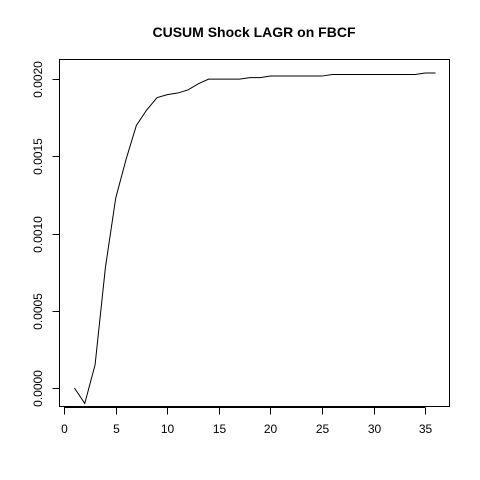 The height and width of the screenshot is (480, 480). What do you see at coordinates (271, 429) in the screenshot?
I see `x-tick-label: 20` at bounding box center [271, 429].